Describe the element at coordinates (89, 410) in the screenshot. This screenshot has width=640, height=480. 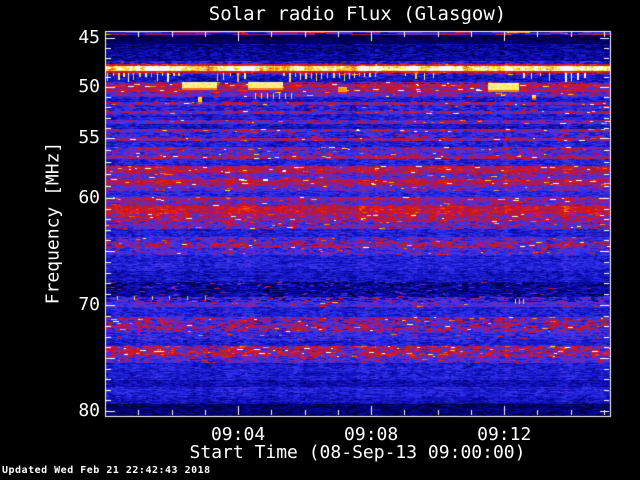
I see `y-tick-label: 80` at that location.